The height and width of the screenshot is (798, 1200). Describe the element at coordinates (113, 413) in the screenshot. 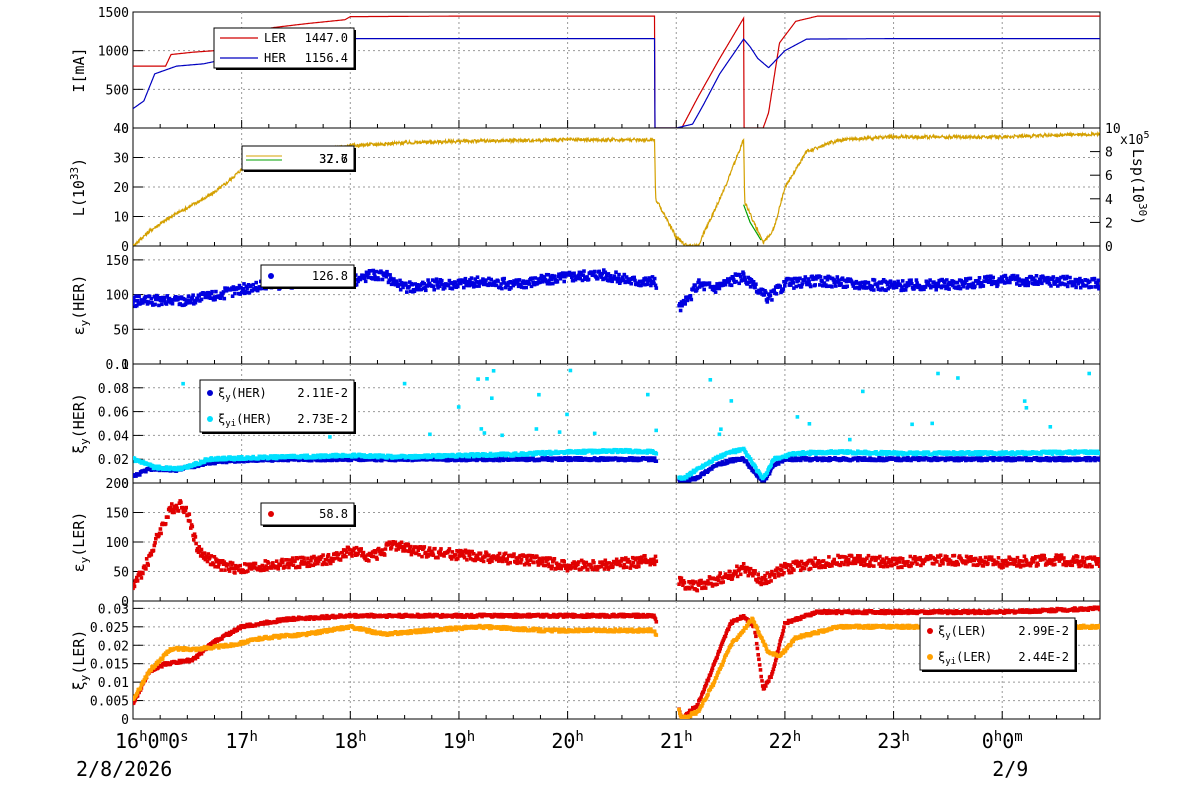

I see `y-tick-label: 0.06` at that location.